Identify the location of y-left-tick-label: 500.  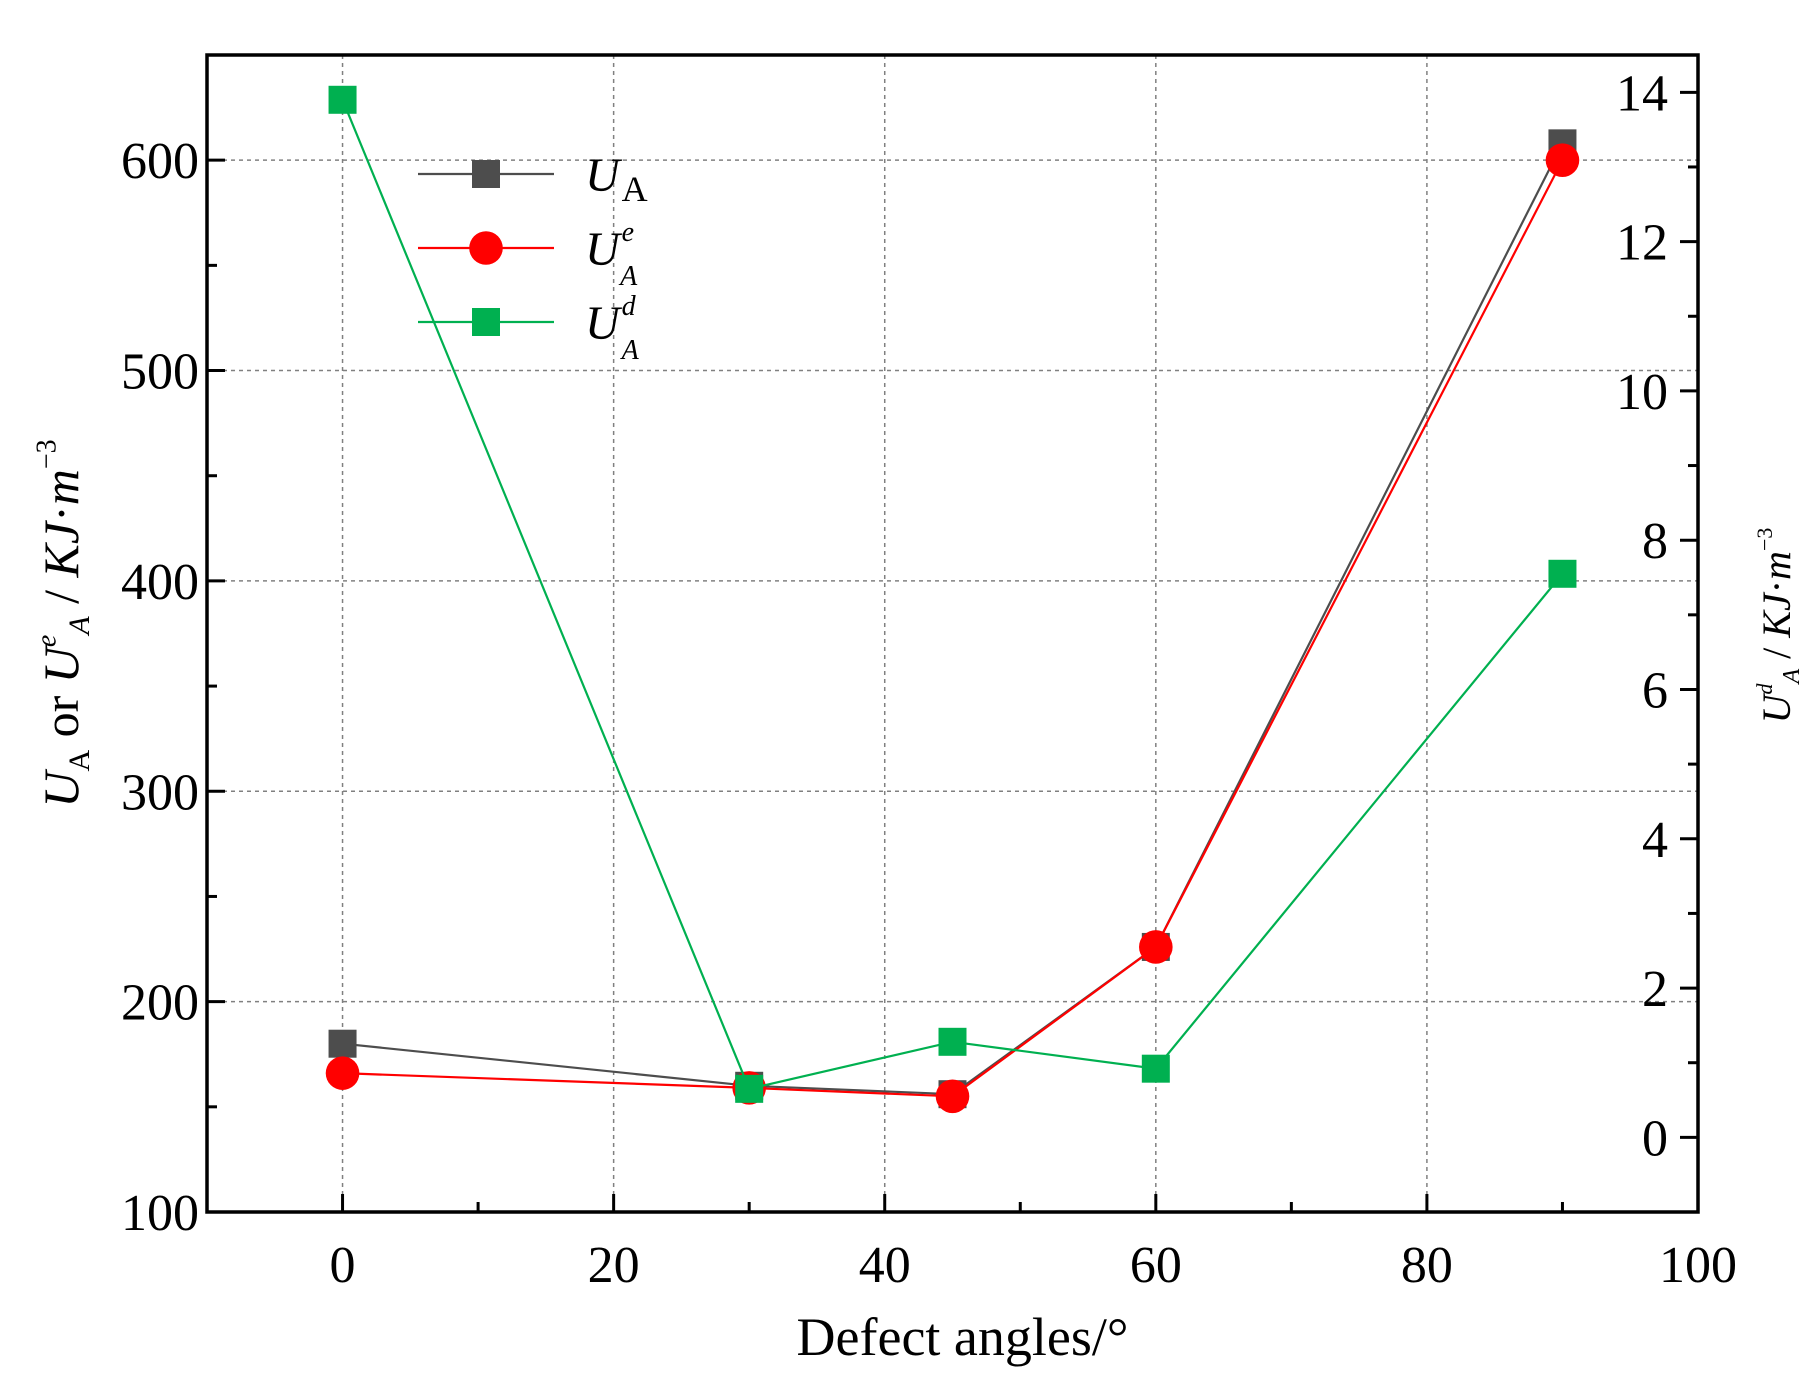
(160, 372).